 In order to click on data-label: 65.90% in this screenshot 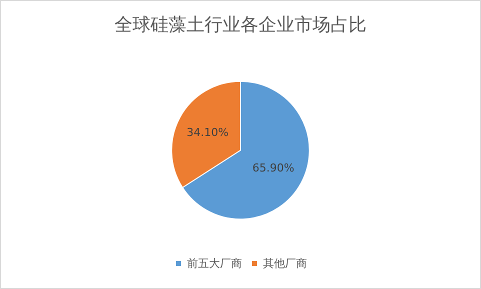, I will do `click(273, 168)`.